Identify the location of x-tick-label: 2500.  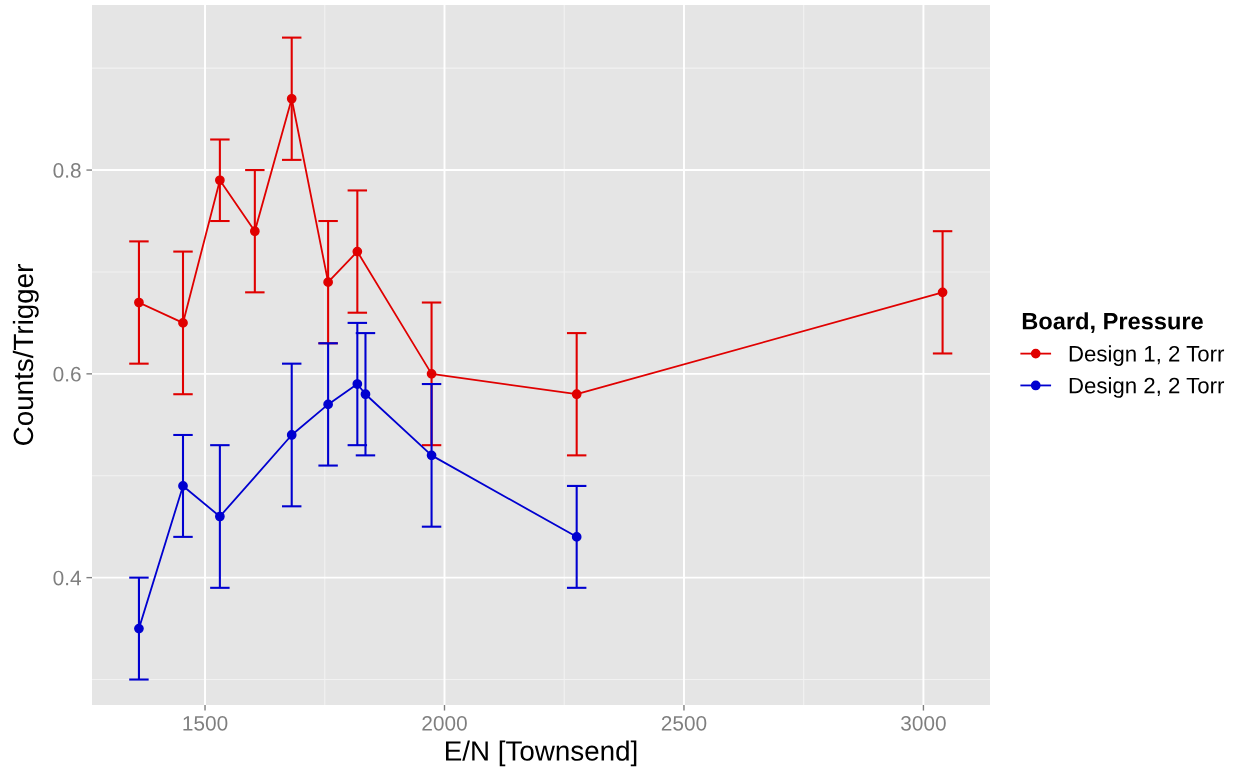
(684, 723).